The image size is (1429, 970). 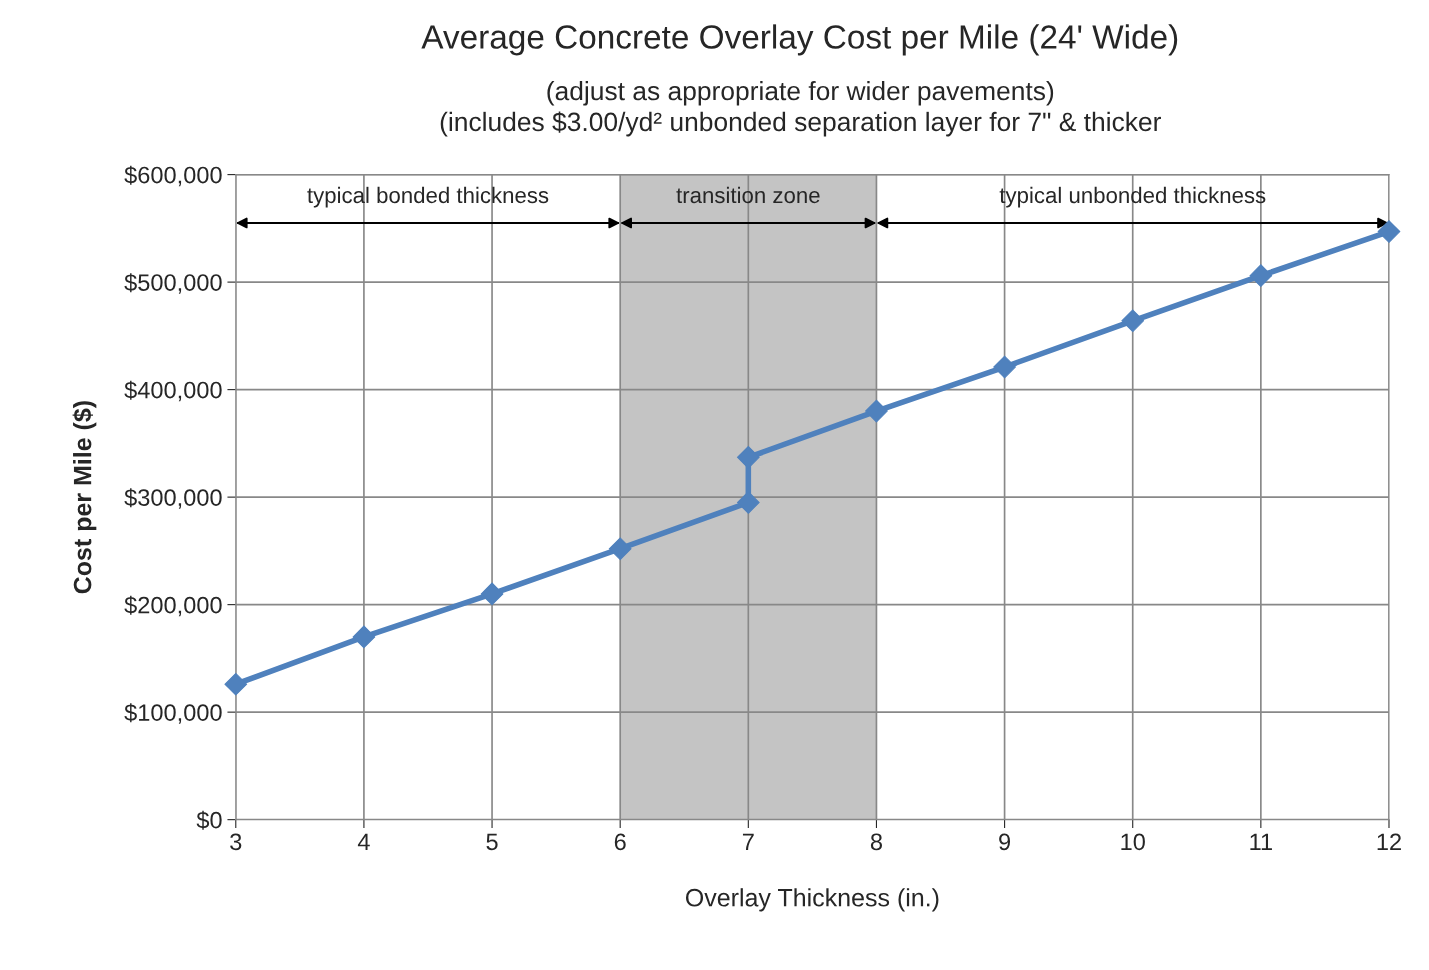 I want to click on x-tick-label: 9, so click(x=1005, y=842).